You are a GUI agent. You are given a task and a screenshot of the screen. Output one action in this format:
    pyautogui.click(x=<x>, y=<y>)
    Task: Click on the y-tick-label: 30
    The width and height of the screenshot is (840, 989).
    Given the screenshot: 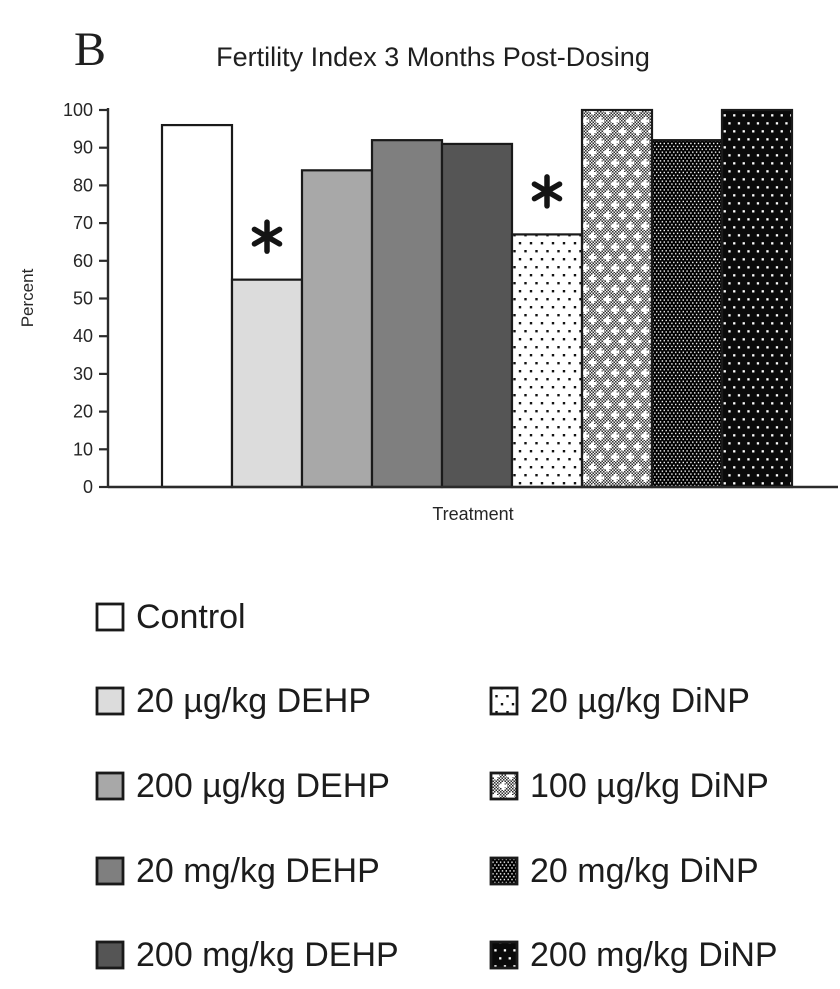 What is the action you would take?
    pyautogui.click(x=83, y=374)
    